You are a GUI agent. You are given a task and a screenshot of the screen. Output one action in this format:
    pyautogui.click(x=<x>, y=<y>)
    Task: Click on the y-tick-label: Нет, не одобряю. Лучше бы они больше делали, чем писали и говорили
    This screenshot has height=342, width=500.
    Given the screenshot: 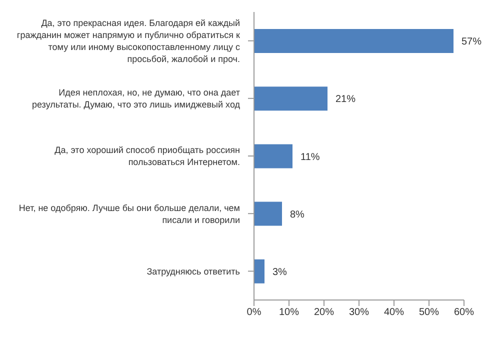 What is the action you would take?
    pyautogui.click(x=129, y=213)
    